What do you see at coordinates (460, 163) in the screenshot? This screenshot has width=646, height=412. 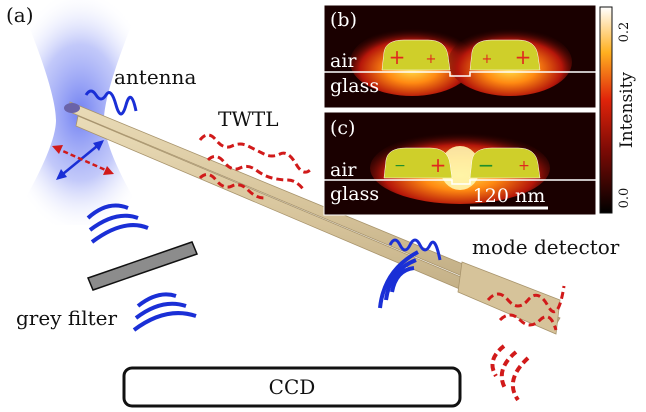 I see `inset-panel-c: − + − + (c) air glass 120 nm` at bounding box center [460, 163].